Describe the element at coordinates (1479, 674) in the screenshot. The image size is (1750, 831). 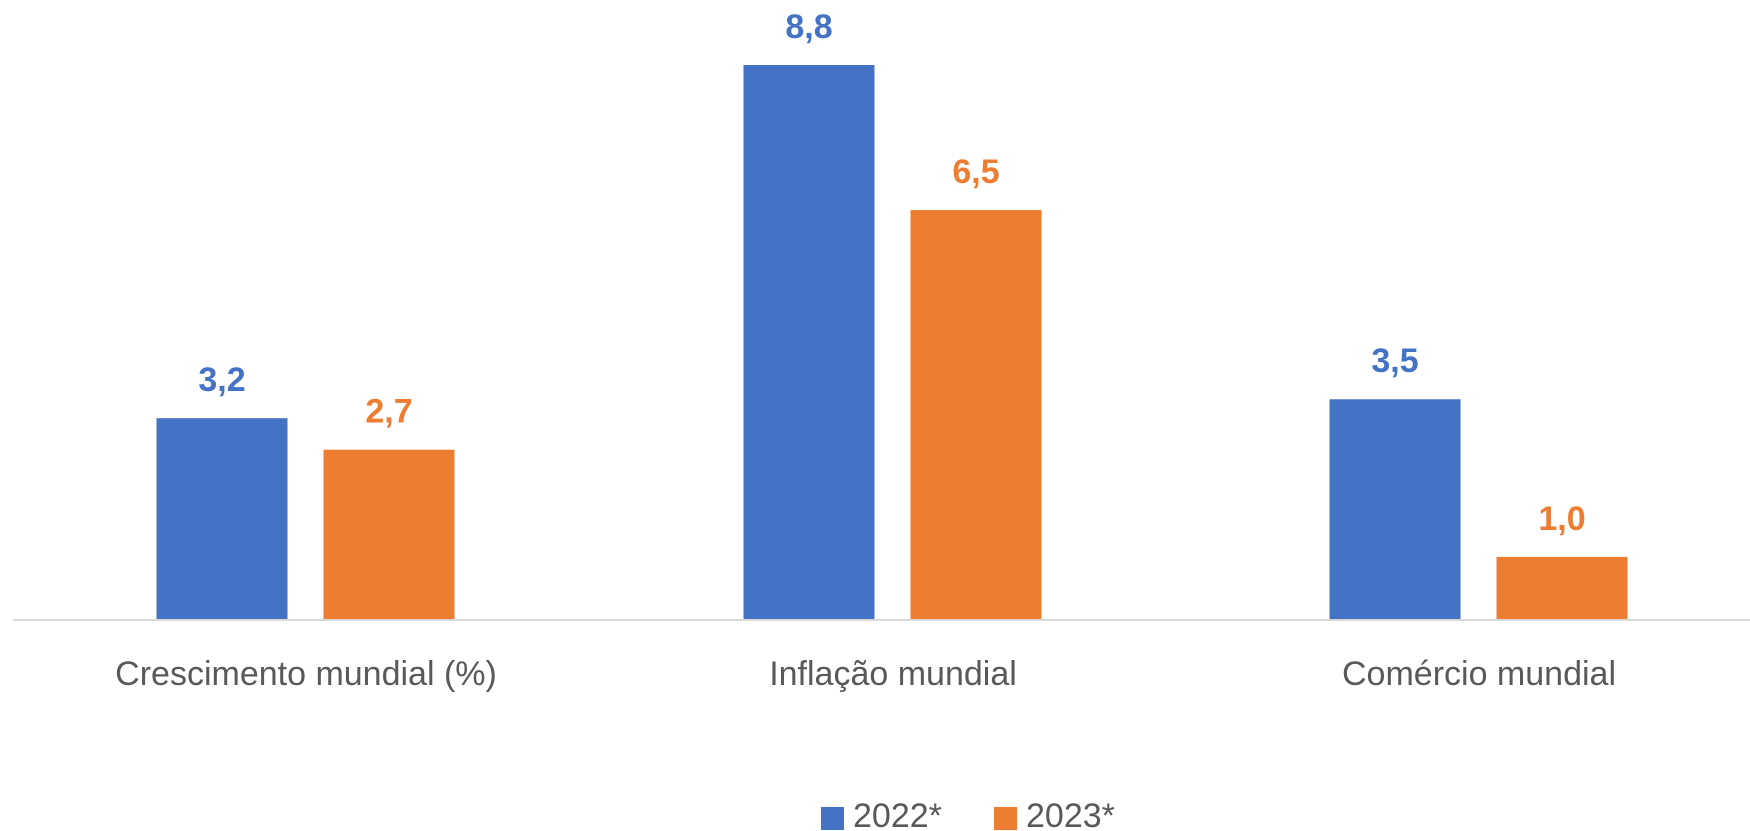
I see `x-tick-label: Comércio mundial` at that location.